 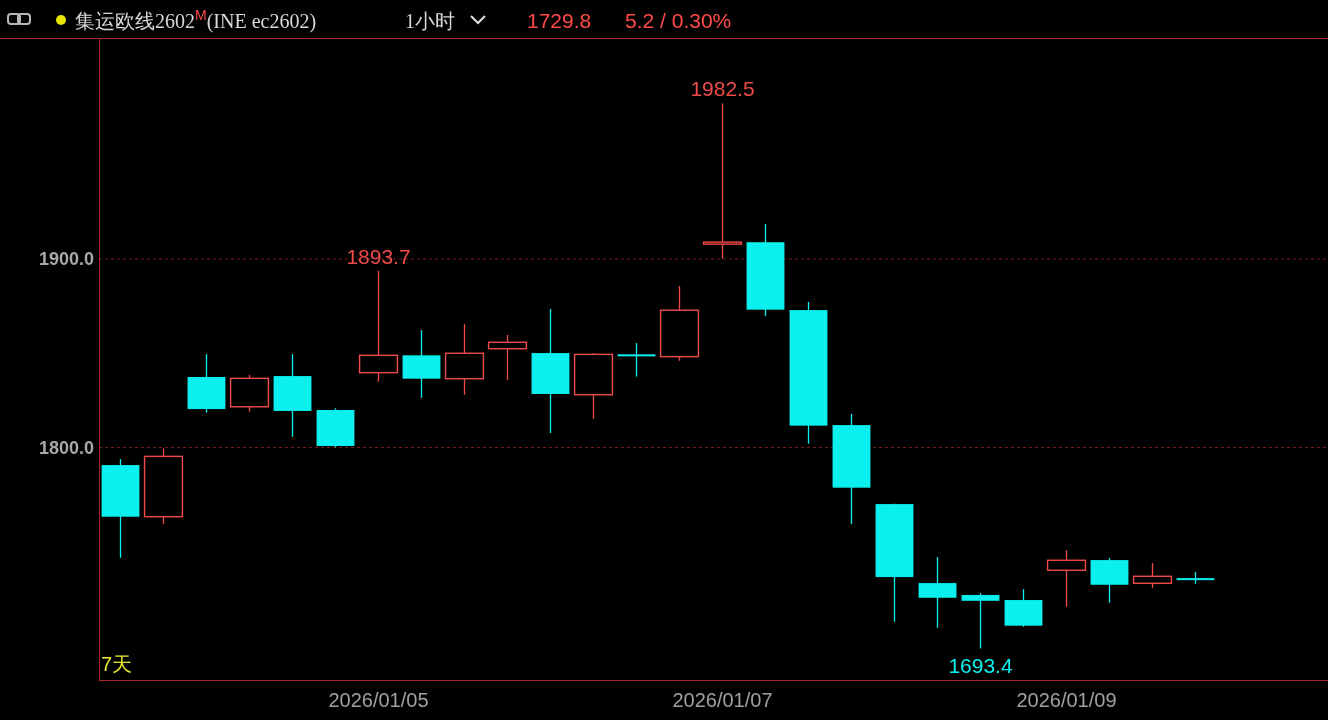 I want to click on annotation: 1982.5, so click(x=722, y=89).